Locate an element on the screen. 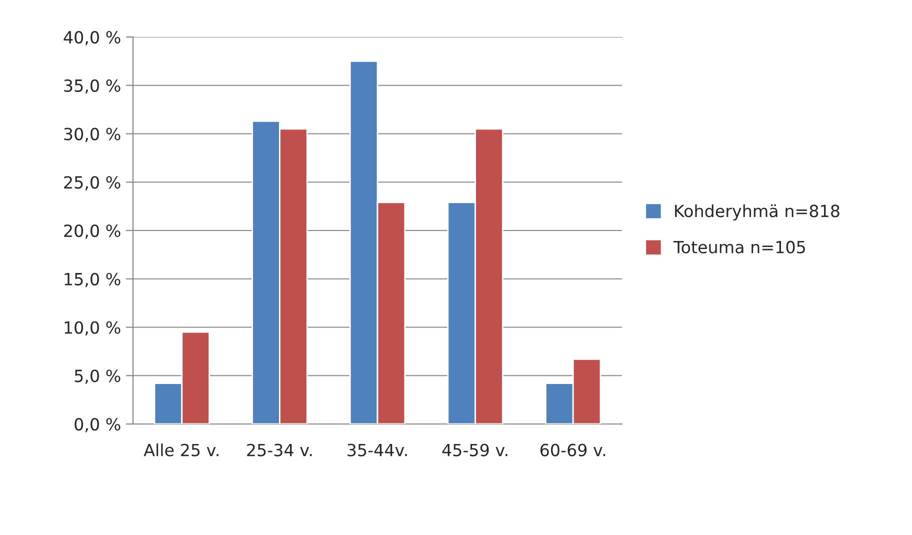 The height and width of the screenshot is (535, 912). x-tick-label: 45-59 v. is located at coordinates (475, 450).